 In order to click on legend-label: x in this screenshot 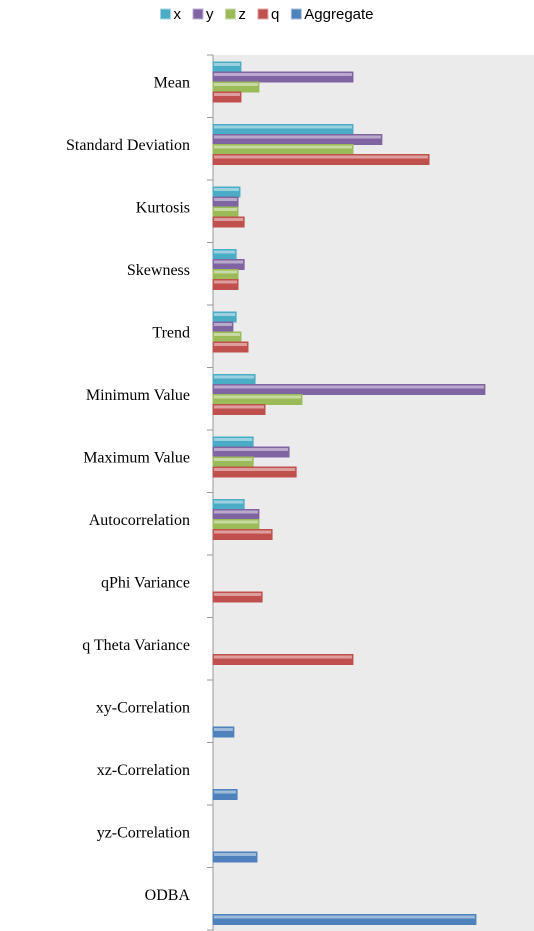, I will do `click(177, 14)`.